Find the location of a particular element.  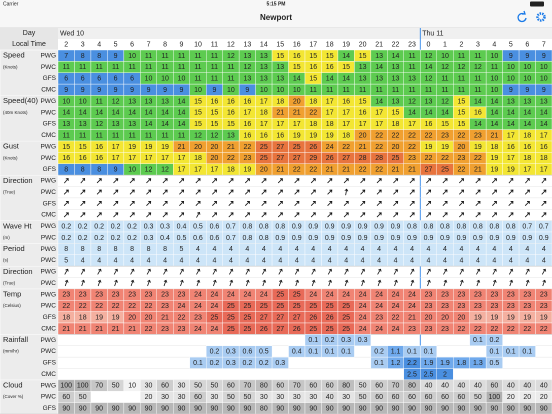

settings-button is located at coordinates (541, 17).